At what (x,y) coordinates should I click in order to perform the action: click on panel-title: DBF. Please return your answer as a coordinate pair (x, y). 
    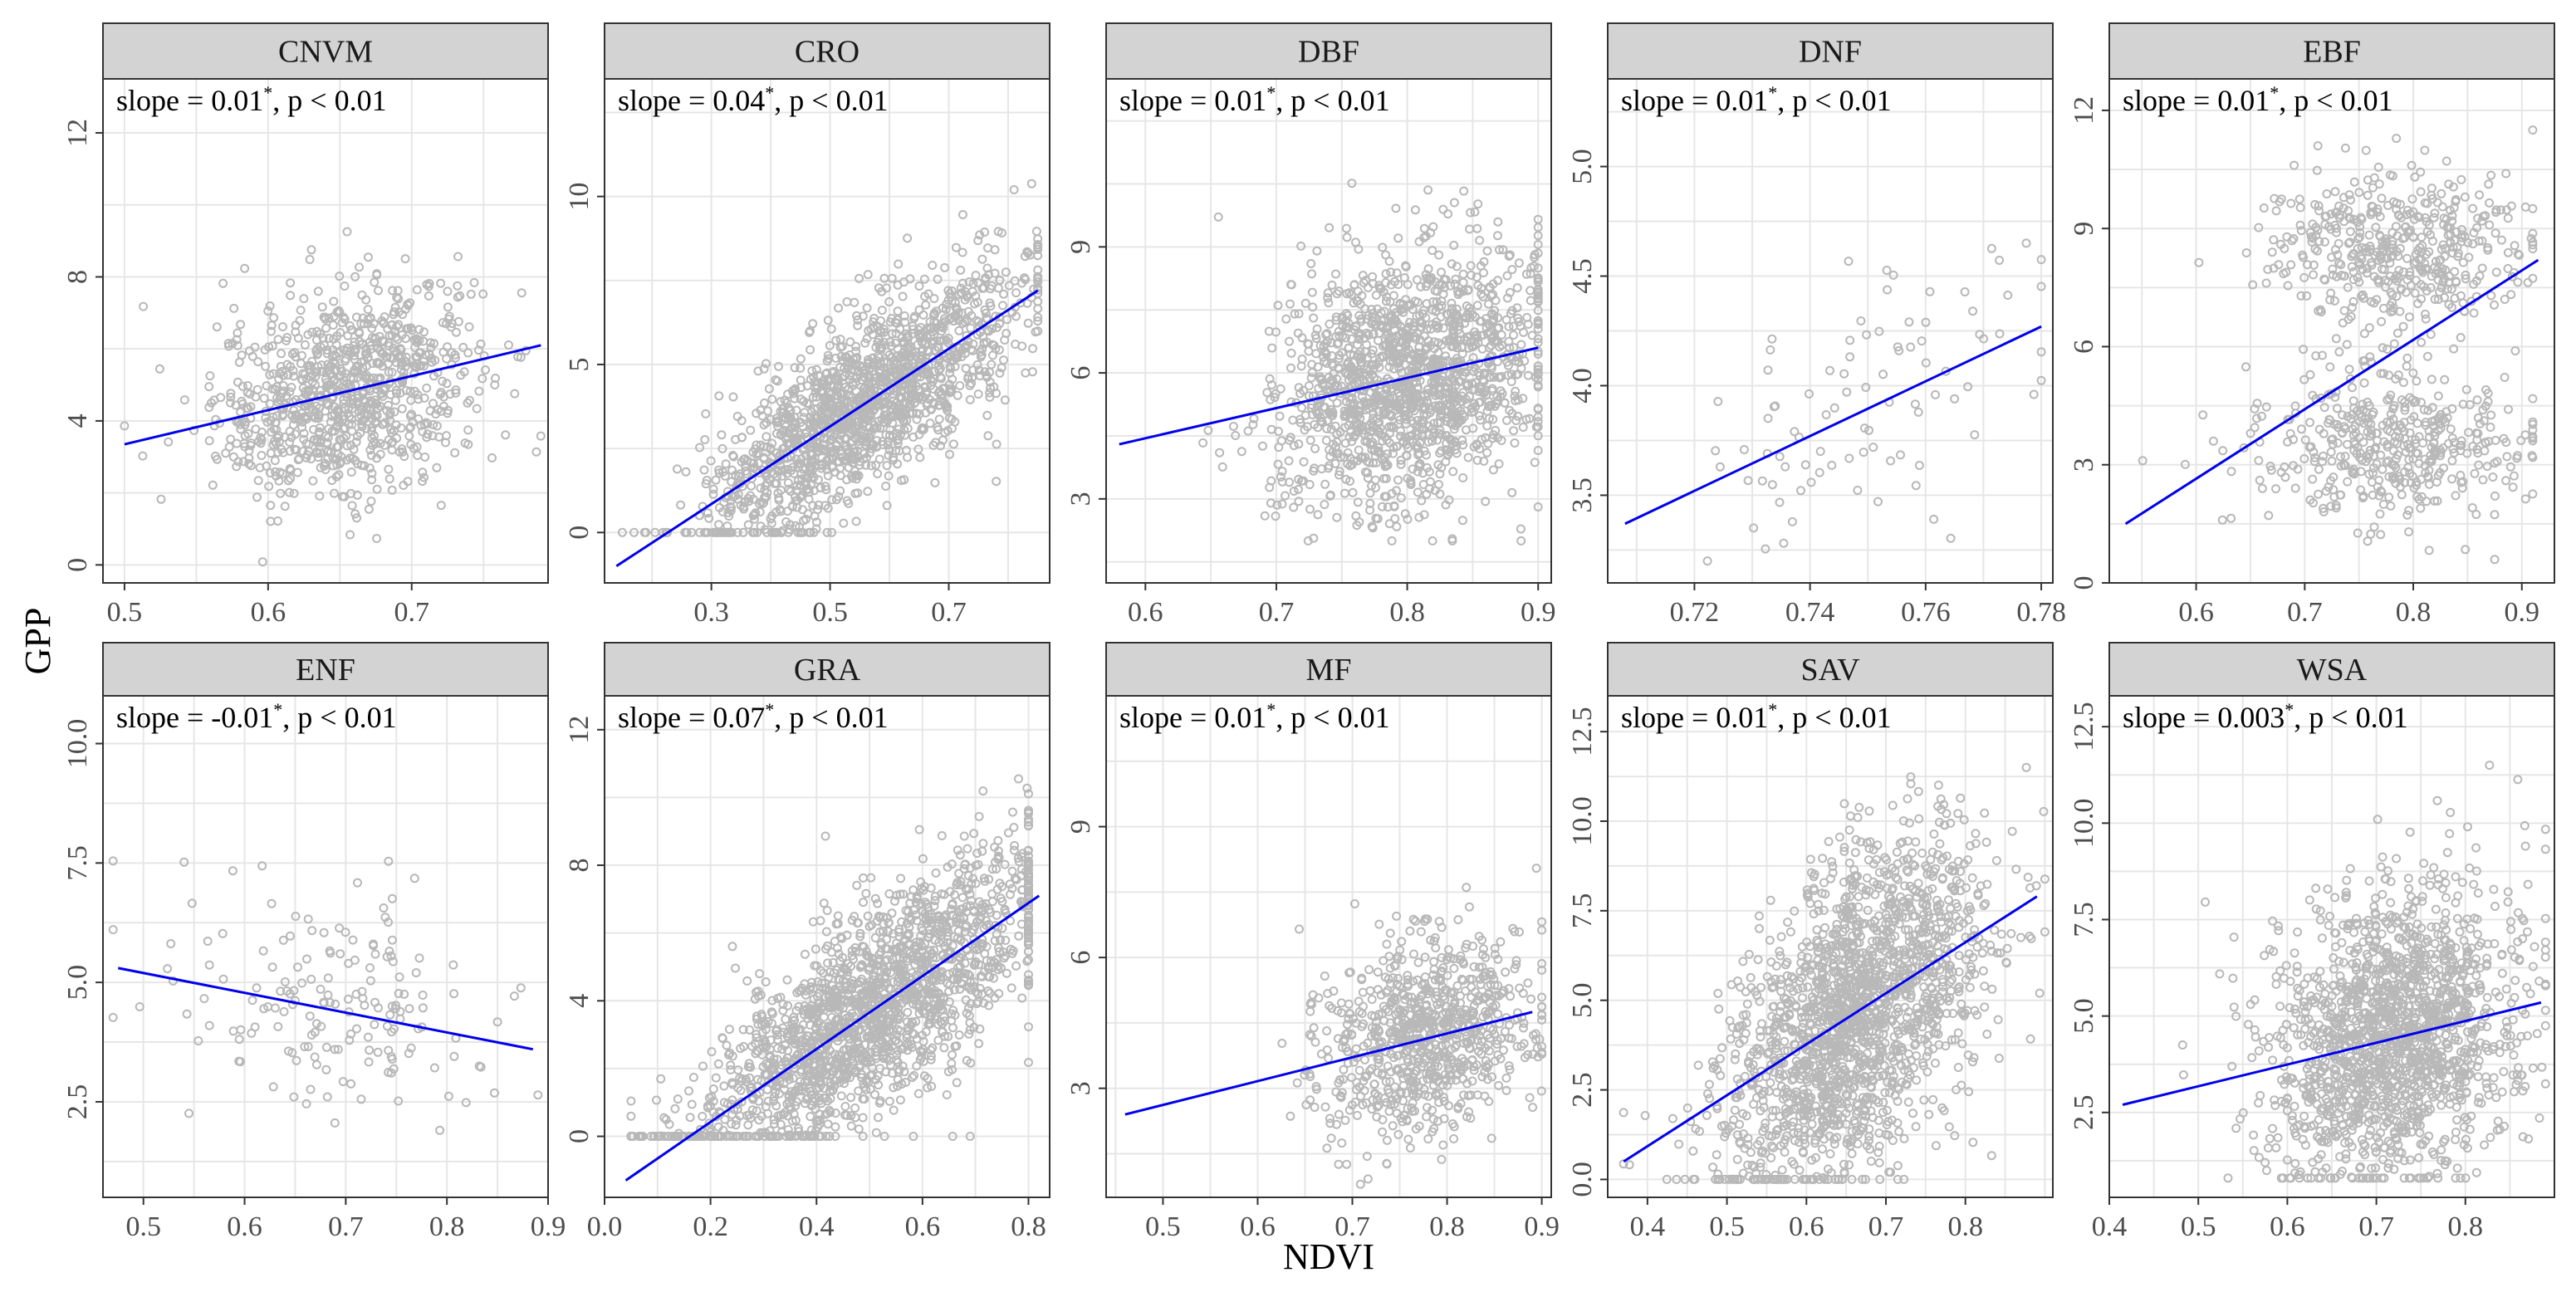
    Looking at the image, I should click on (1329, 52).